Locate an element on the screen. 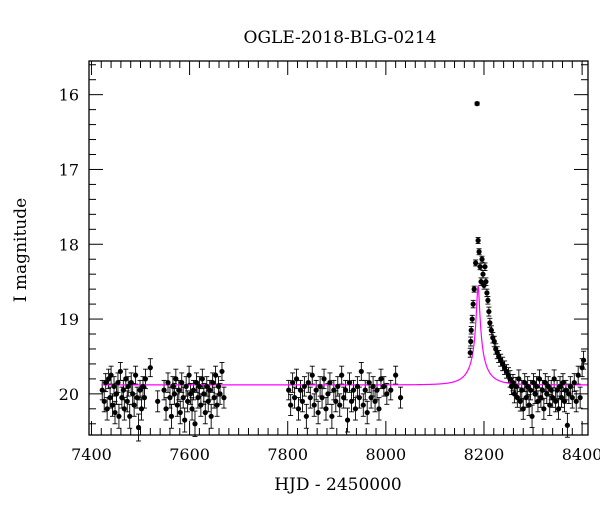 The image size is (600, 512). y-tick-label: 20 is located at coordinates (69, 394).